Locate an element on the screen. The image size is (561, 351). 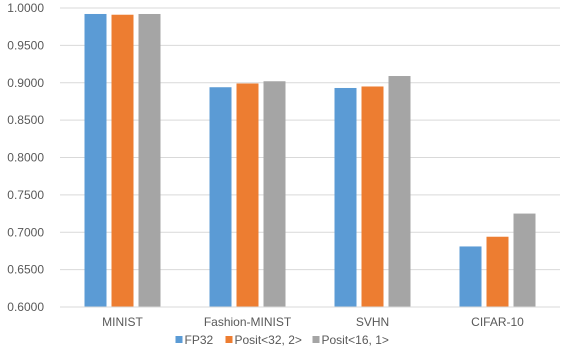
y-tick-label: 0.8500 is located at coordinates (25, 120).